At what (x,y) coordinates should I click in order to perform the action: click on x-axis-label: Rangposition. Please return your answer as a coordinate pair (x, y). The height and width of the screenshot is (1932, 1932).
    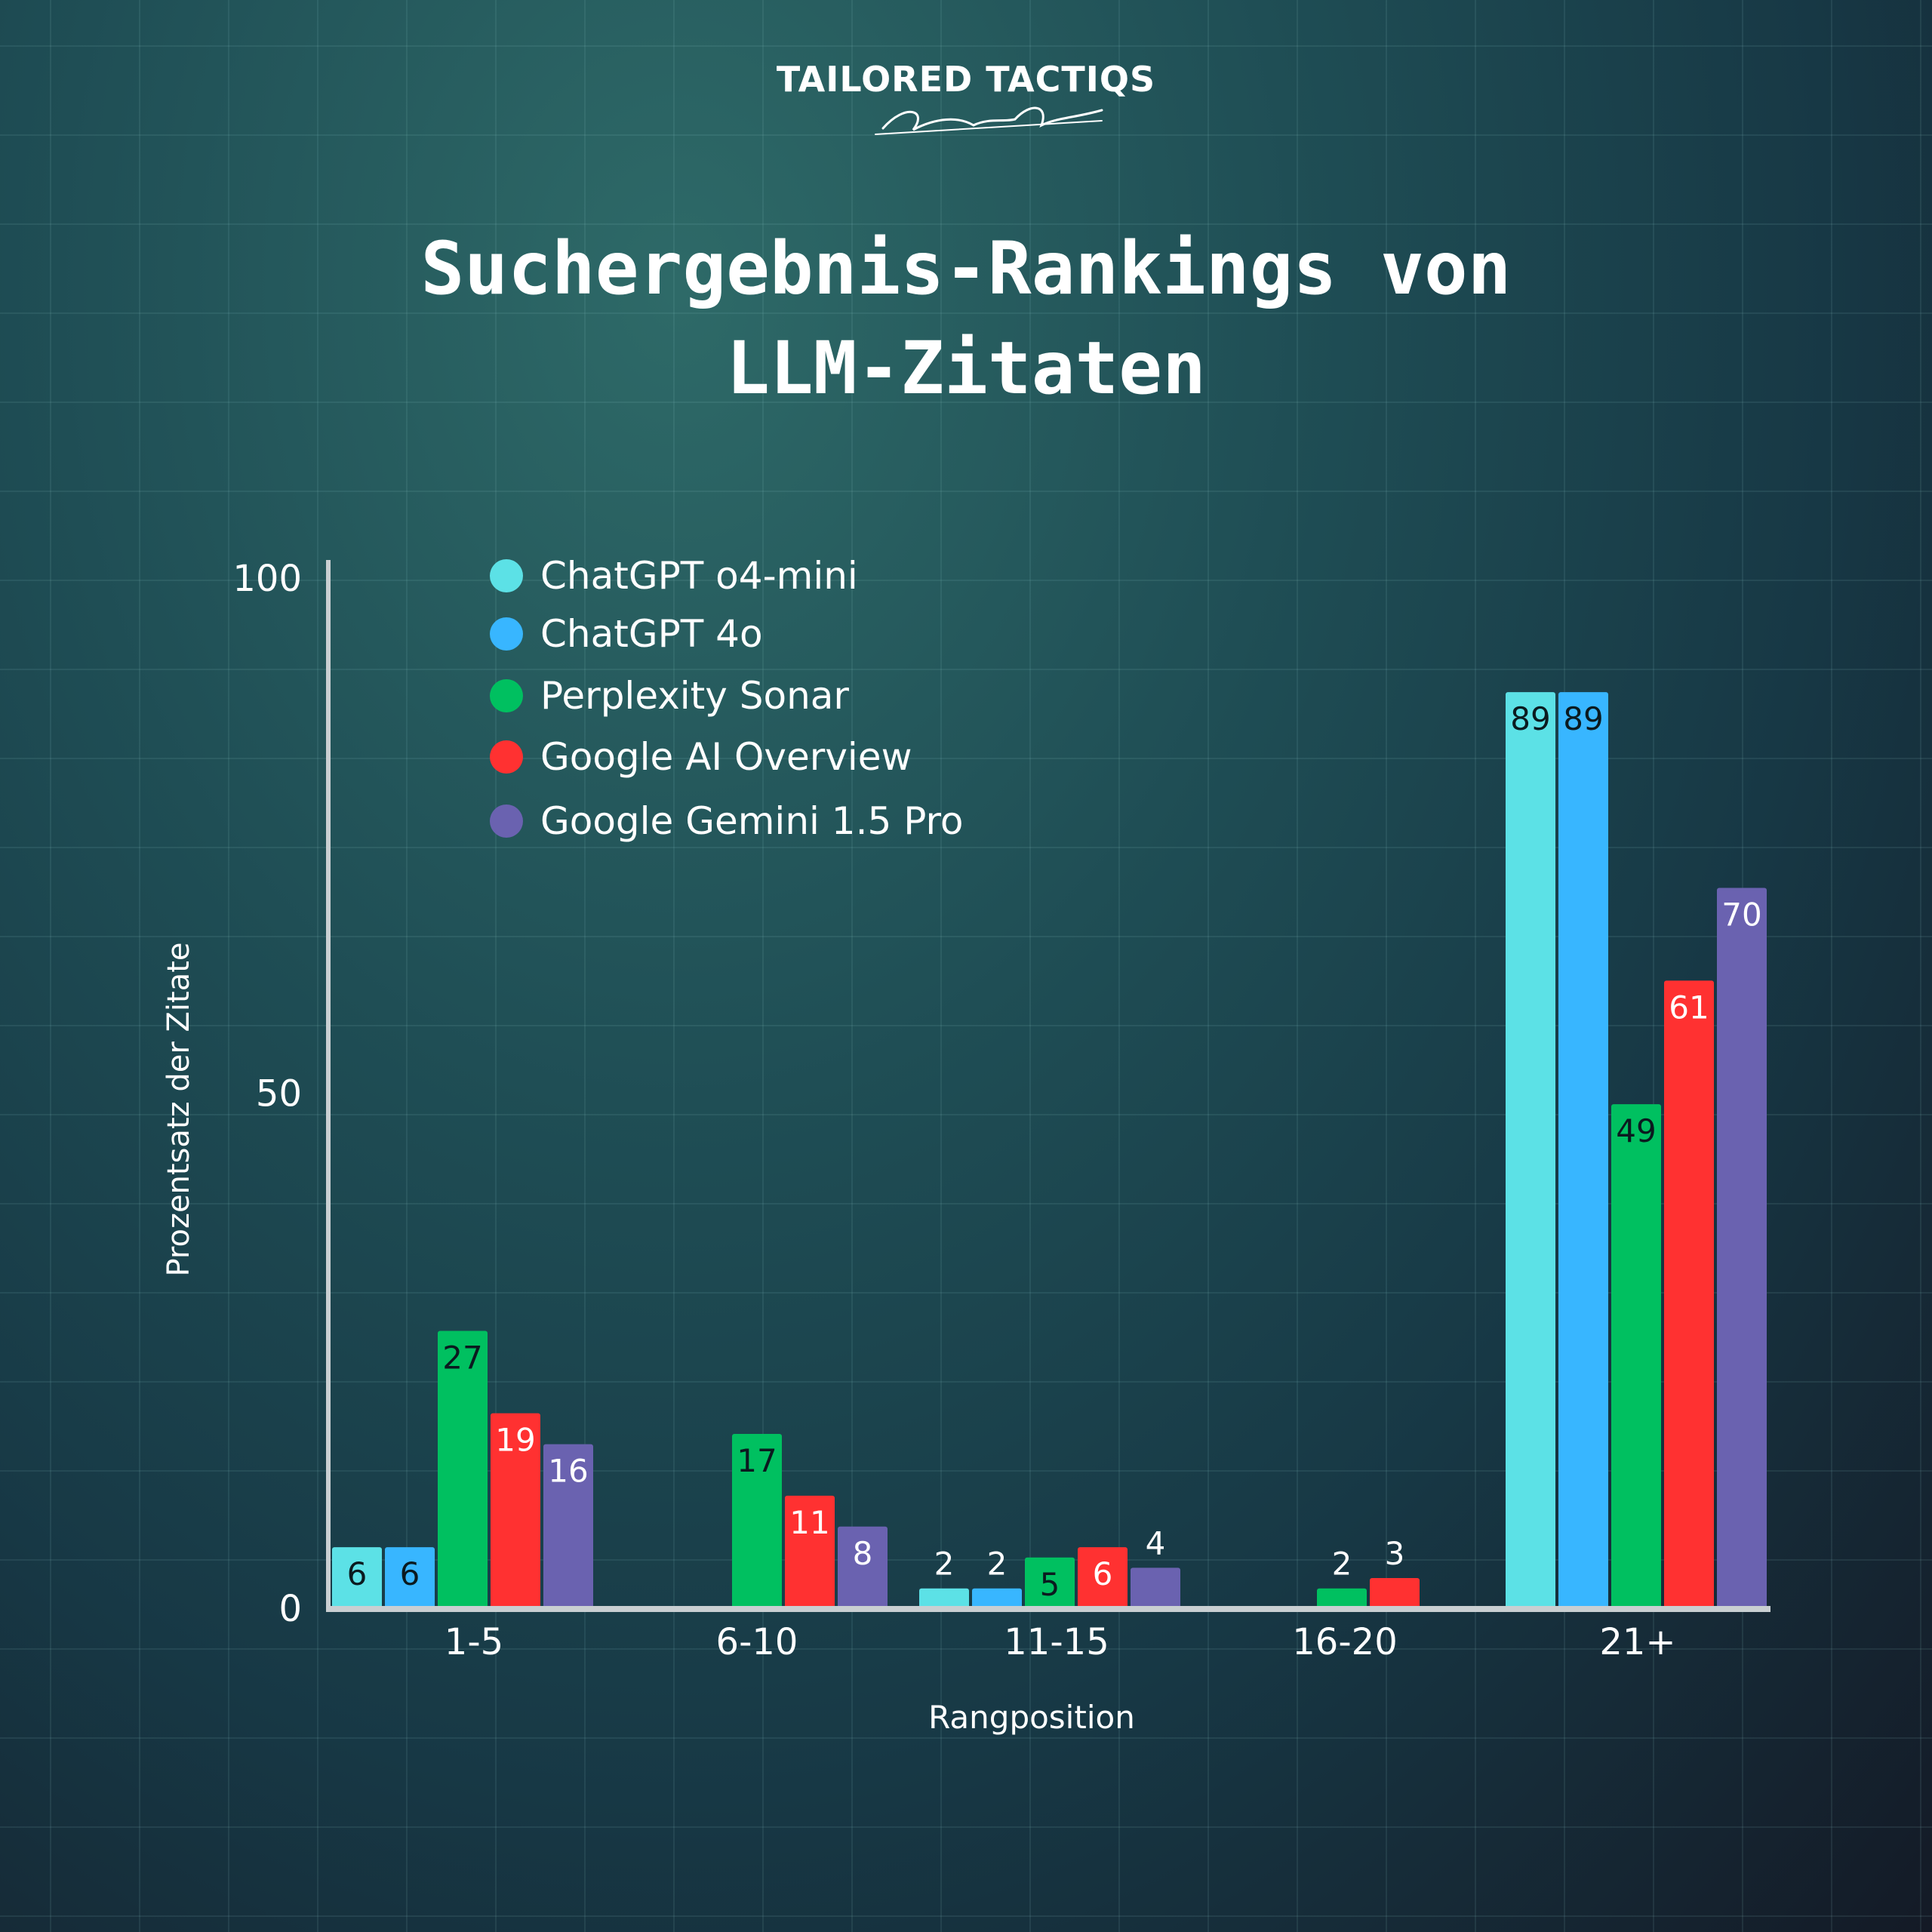
    Looking at the image, I should click on (1031, 1717).